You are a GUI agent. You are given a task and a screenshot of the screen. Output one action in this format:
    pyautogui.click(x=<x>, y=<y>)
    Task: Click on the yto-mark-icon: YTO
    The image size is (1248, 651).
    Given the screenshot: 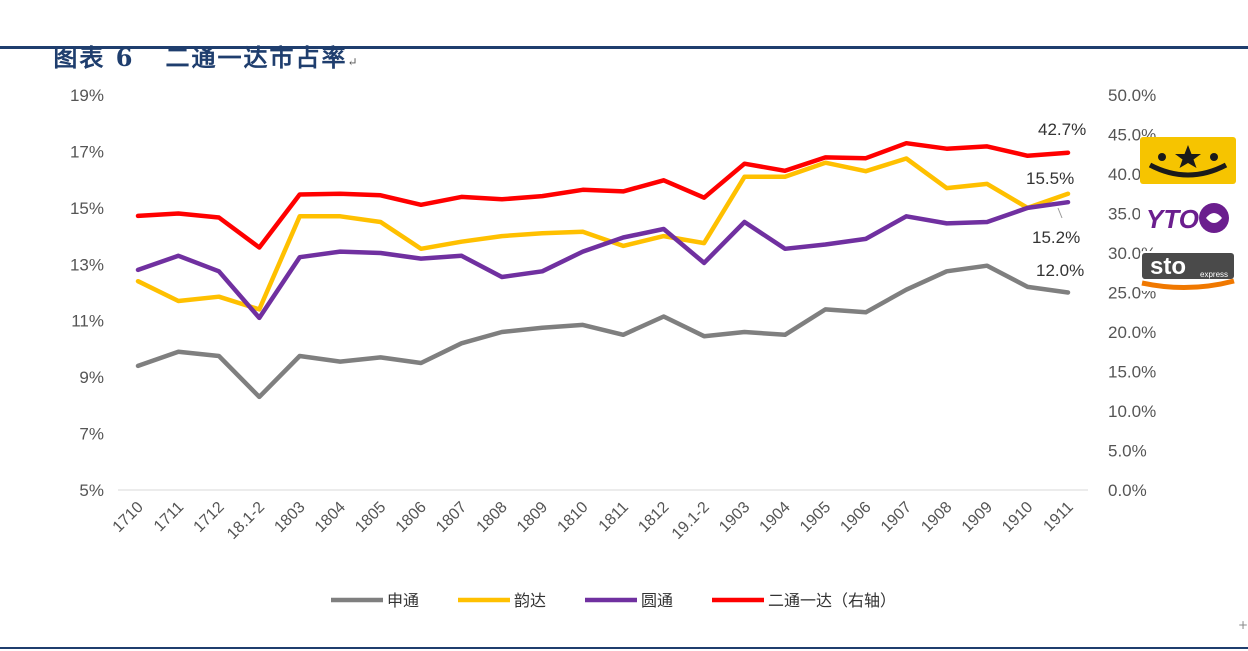 What is the action you would take?
    pyautogui.click(x=1187, y=218)
    